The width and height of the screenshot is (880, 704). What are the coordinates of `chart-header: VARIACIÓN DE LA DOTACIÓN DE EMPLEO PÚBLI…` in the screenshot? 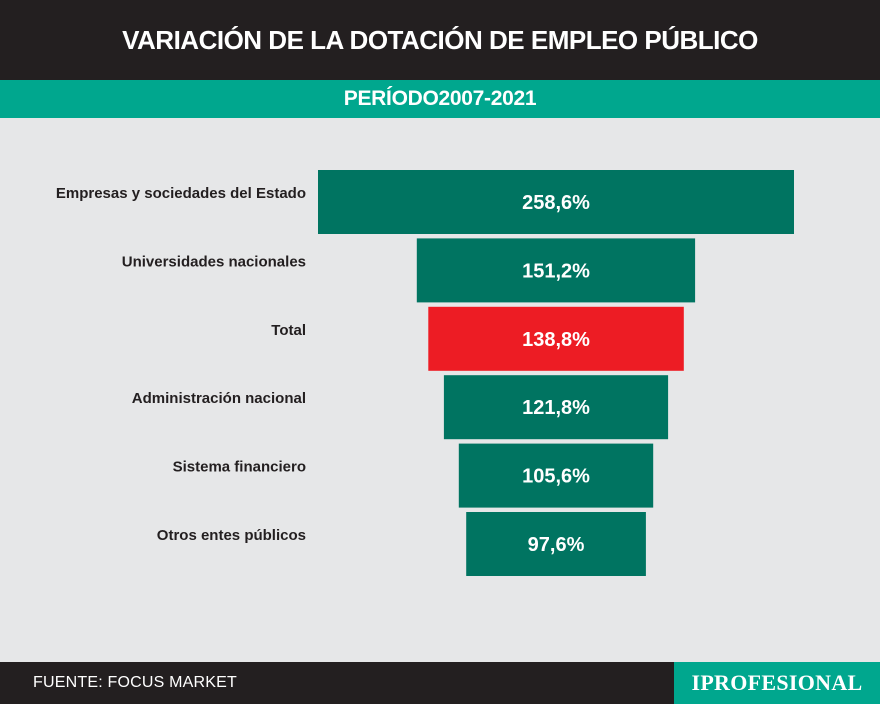 It's located at (440, 40).